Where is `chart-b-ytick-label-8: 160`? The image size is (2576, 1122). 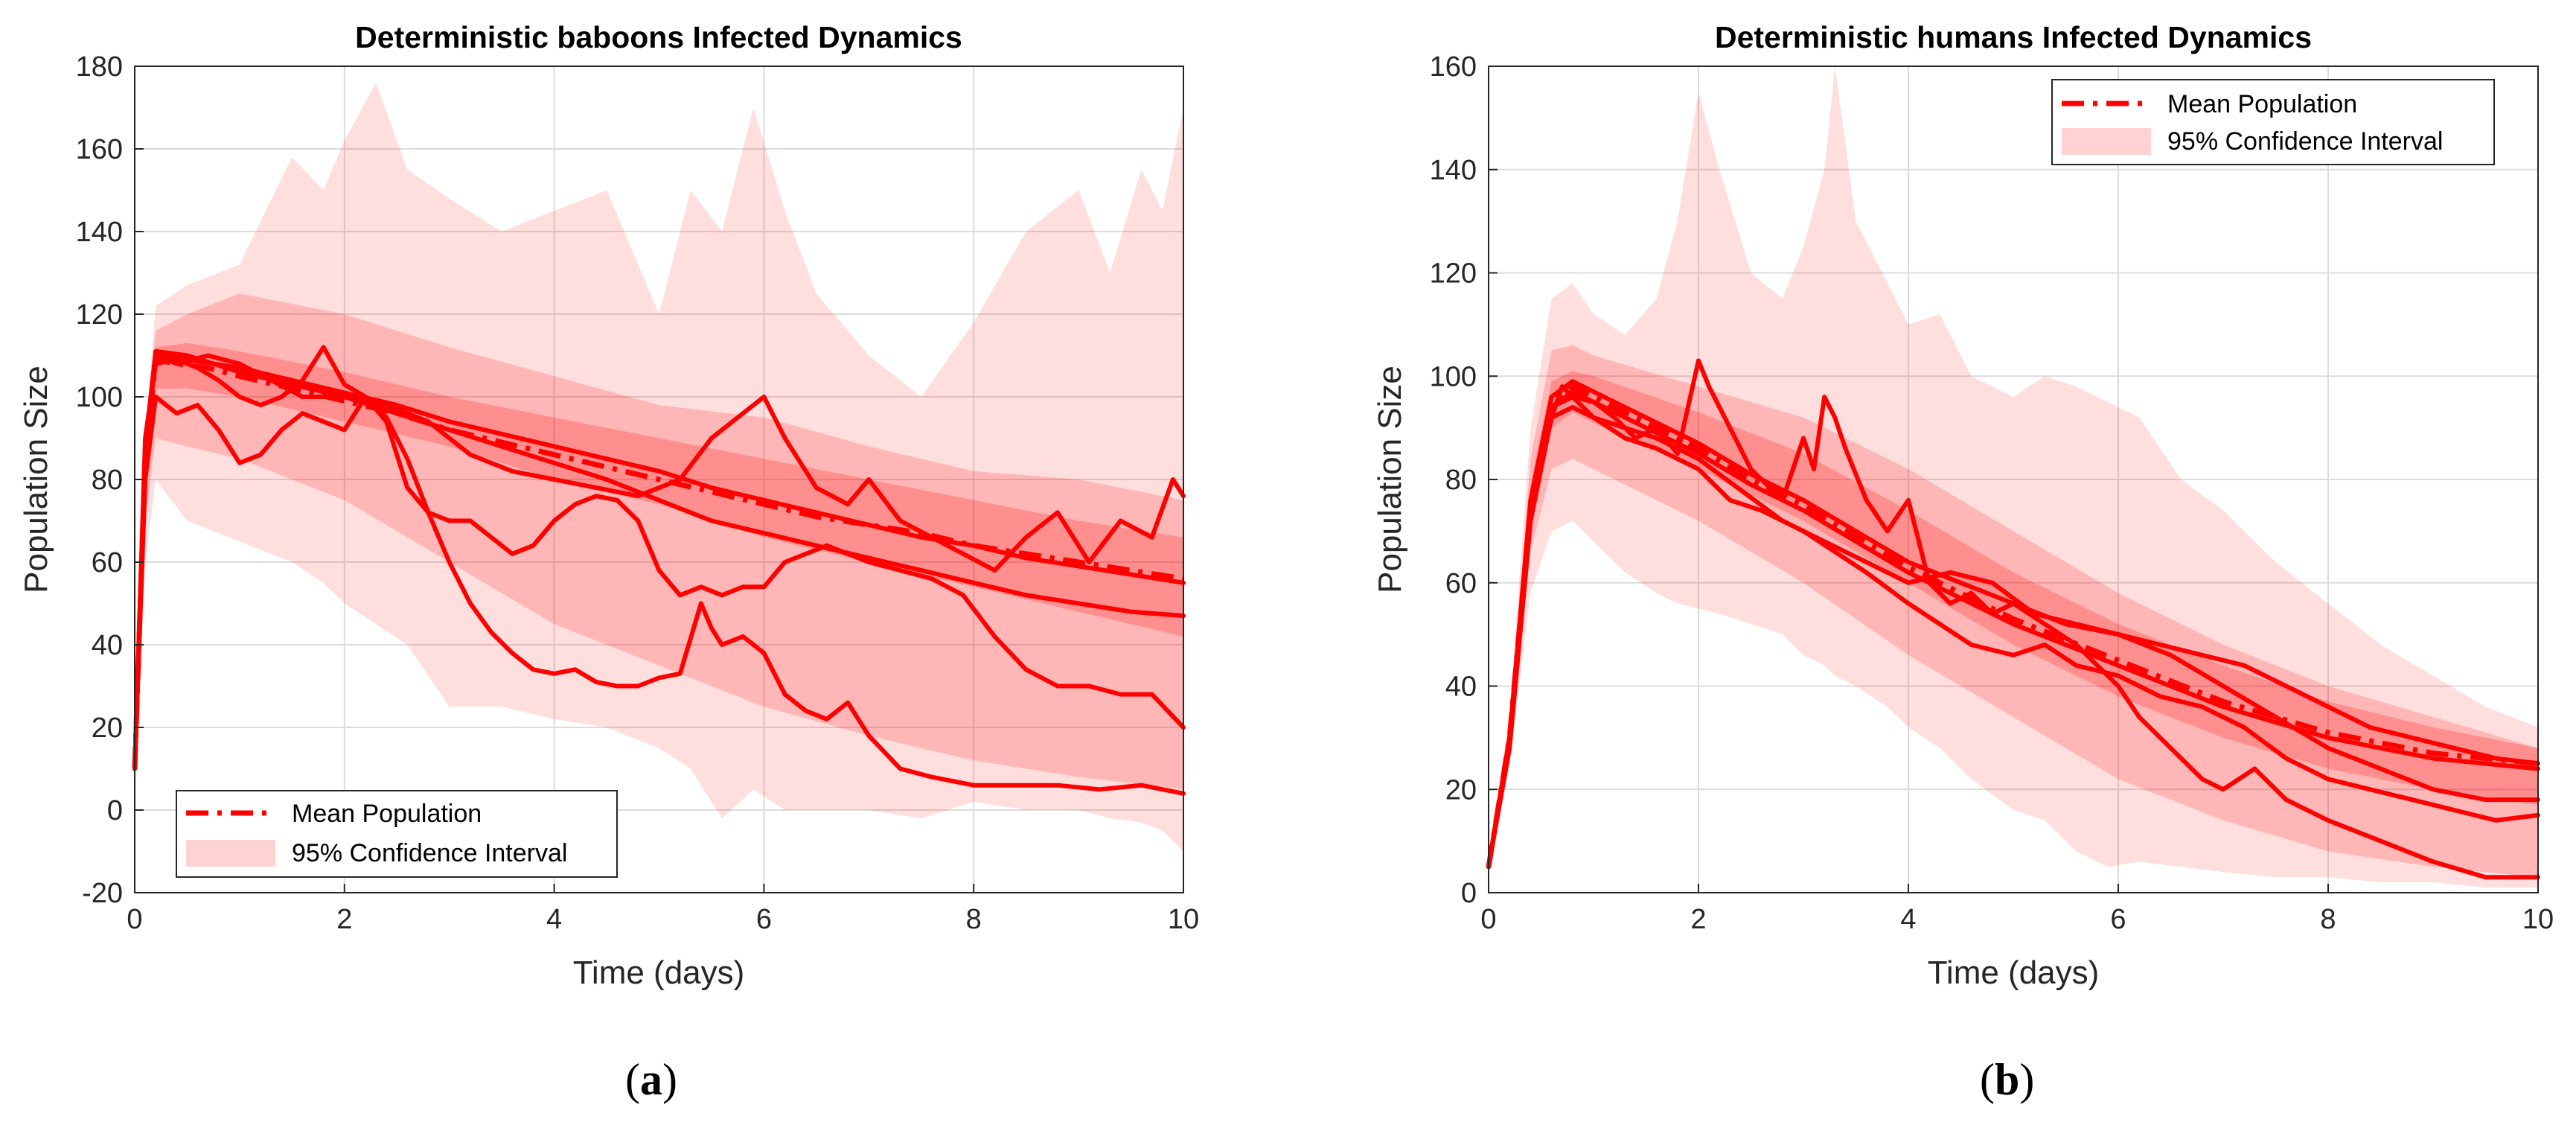
chart-b-ytick-label-8: 160 is located at coordinates (1453, 67).